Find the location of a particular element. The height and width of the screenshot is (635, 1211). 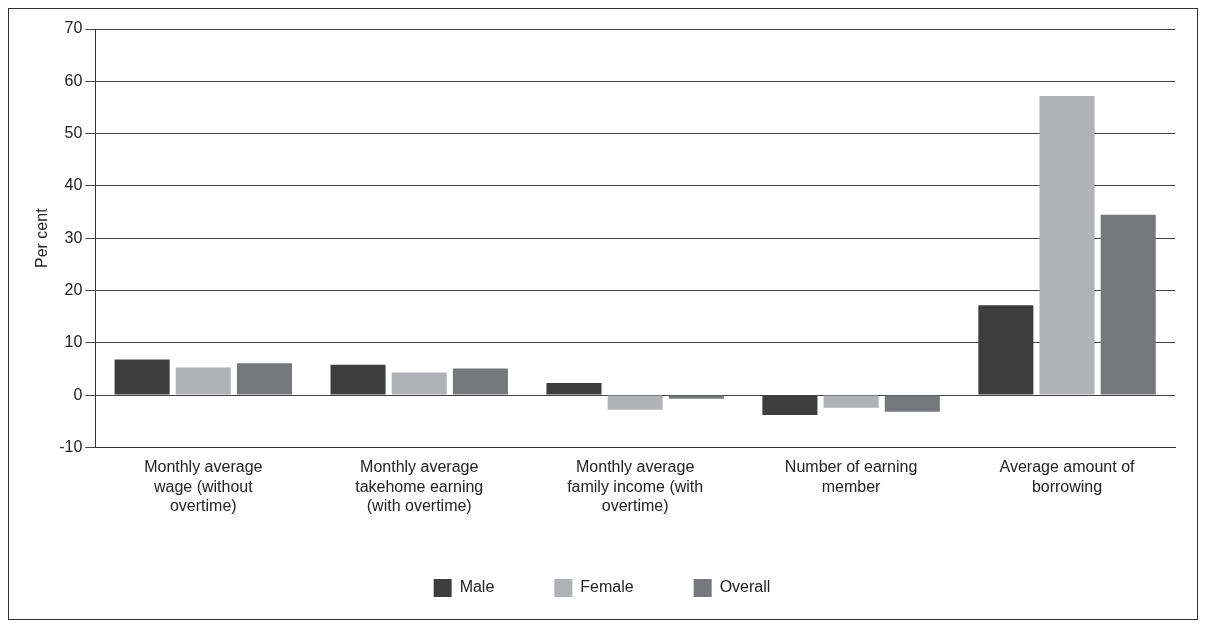

y-tick-label: 70 is located at coordinates (73, 28).